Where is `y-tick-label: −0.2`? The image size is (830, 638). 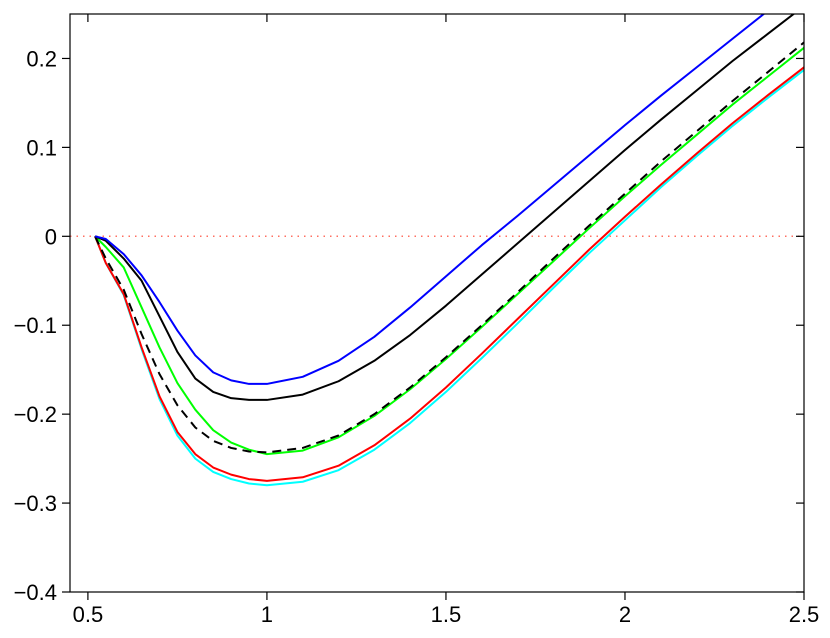
y-tick-label: −0.2 is located at coordinates (35, 414).